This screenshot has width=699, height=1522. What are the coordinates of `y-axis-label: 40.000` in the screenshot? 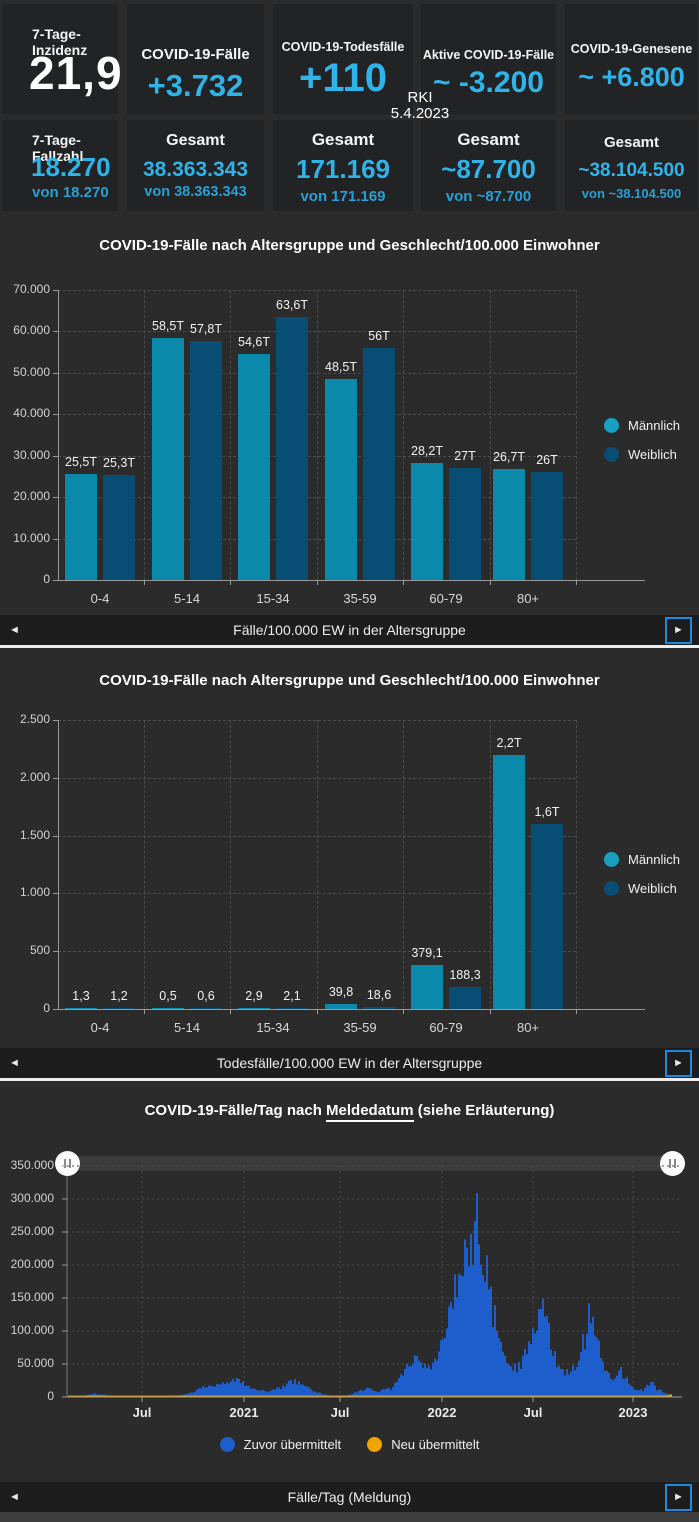 It's located at (31, 413).